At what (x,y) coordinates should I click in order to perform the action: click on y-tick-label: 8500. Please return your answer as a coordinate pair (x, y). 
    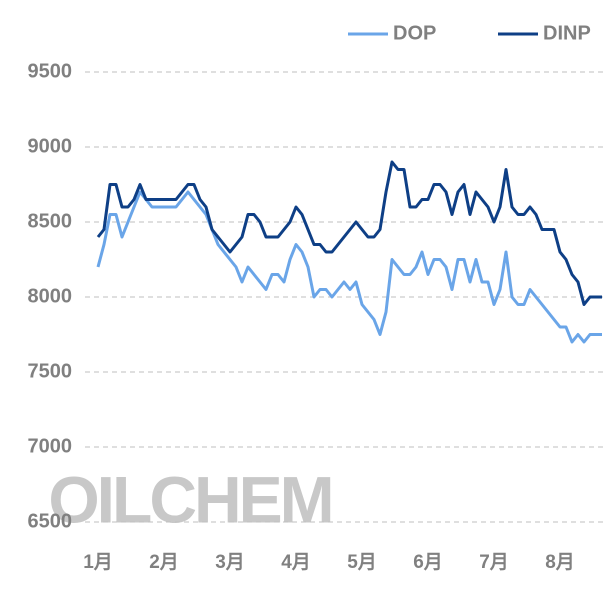
    Looking at the image, I should click on (50, 221).